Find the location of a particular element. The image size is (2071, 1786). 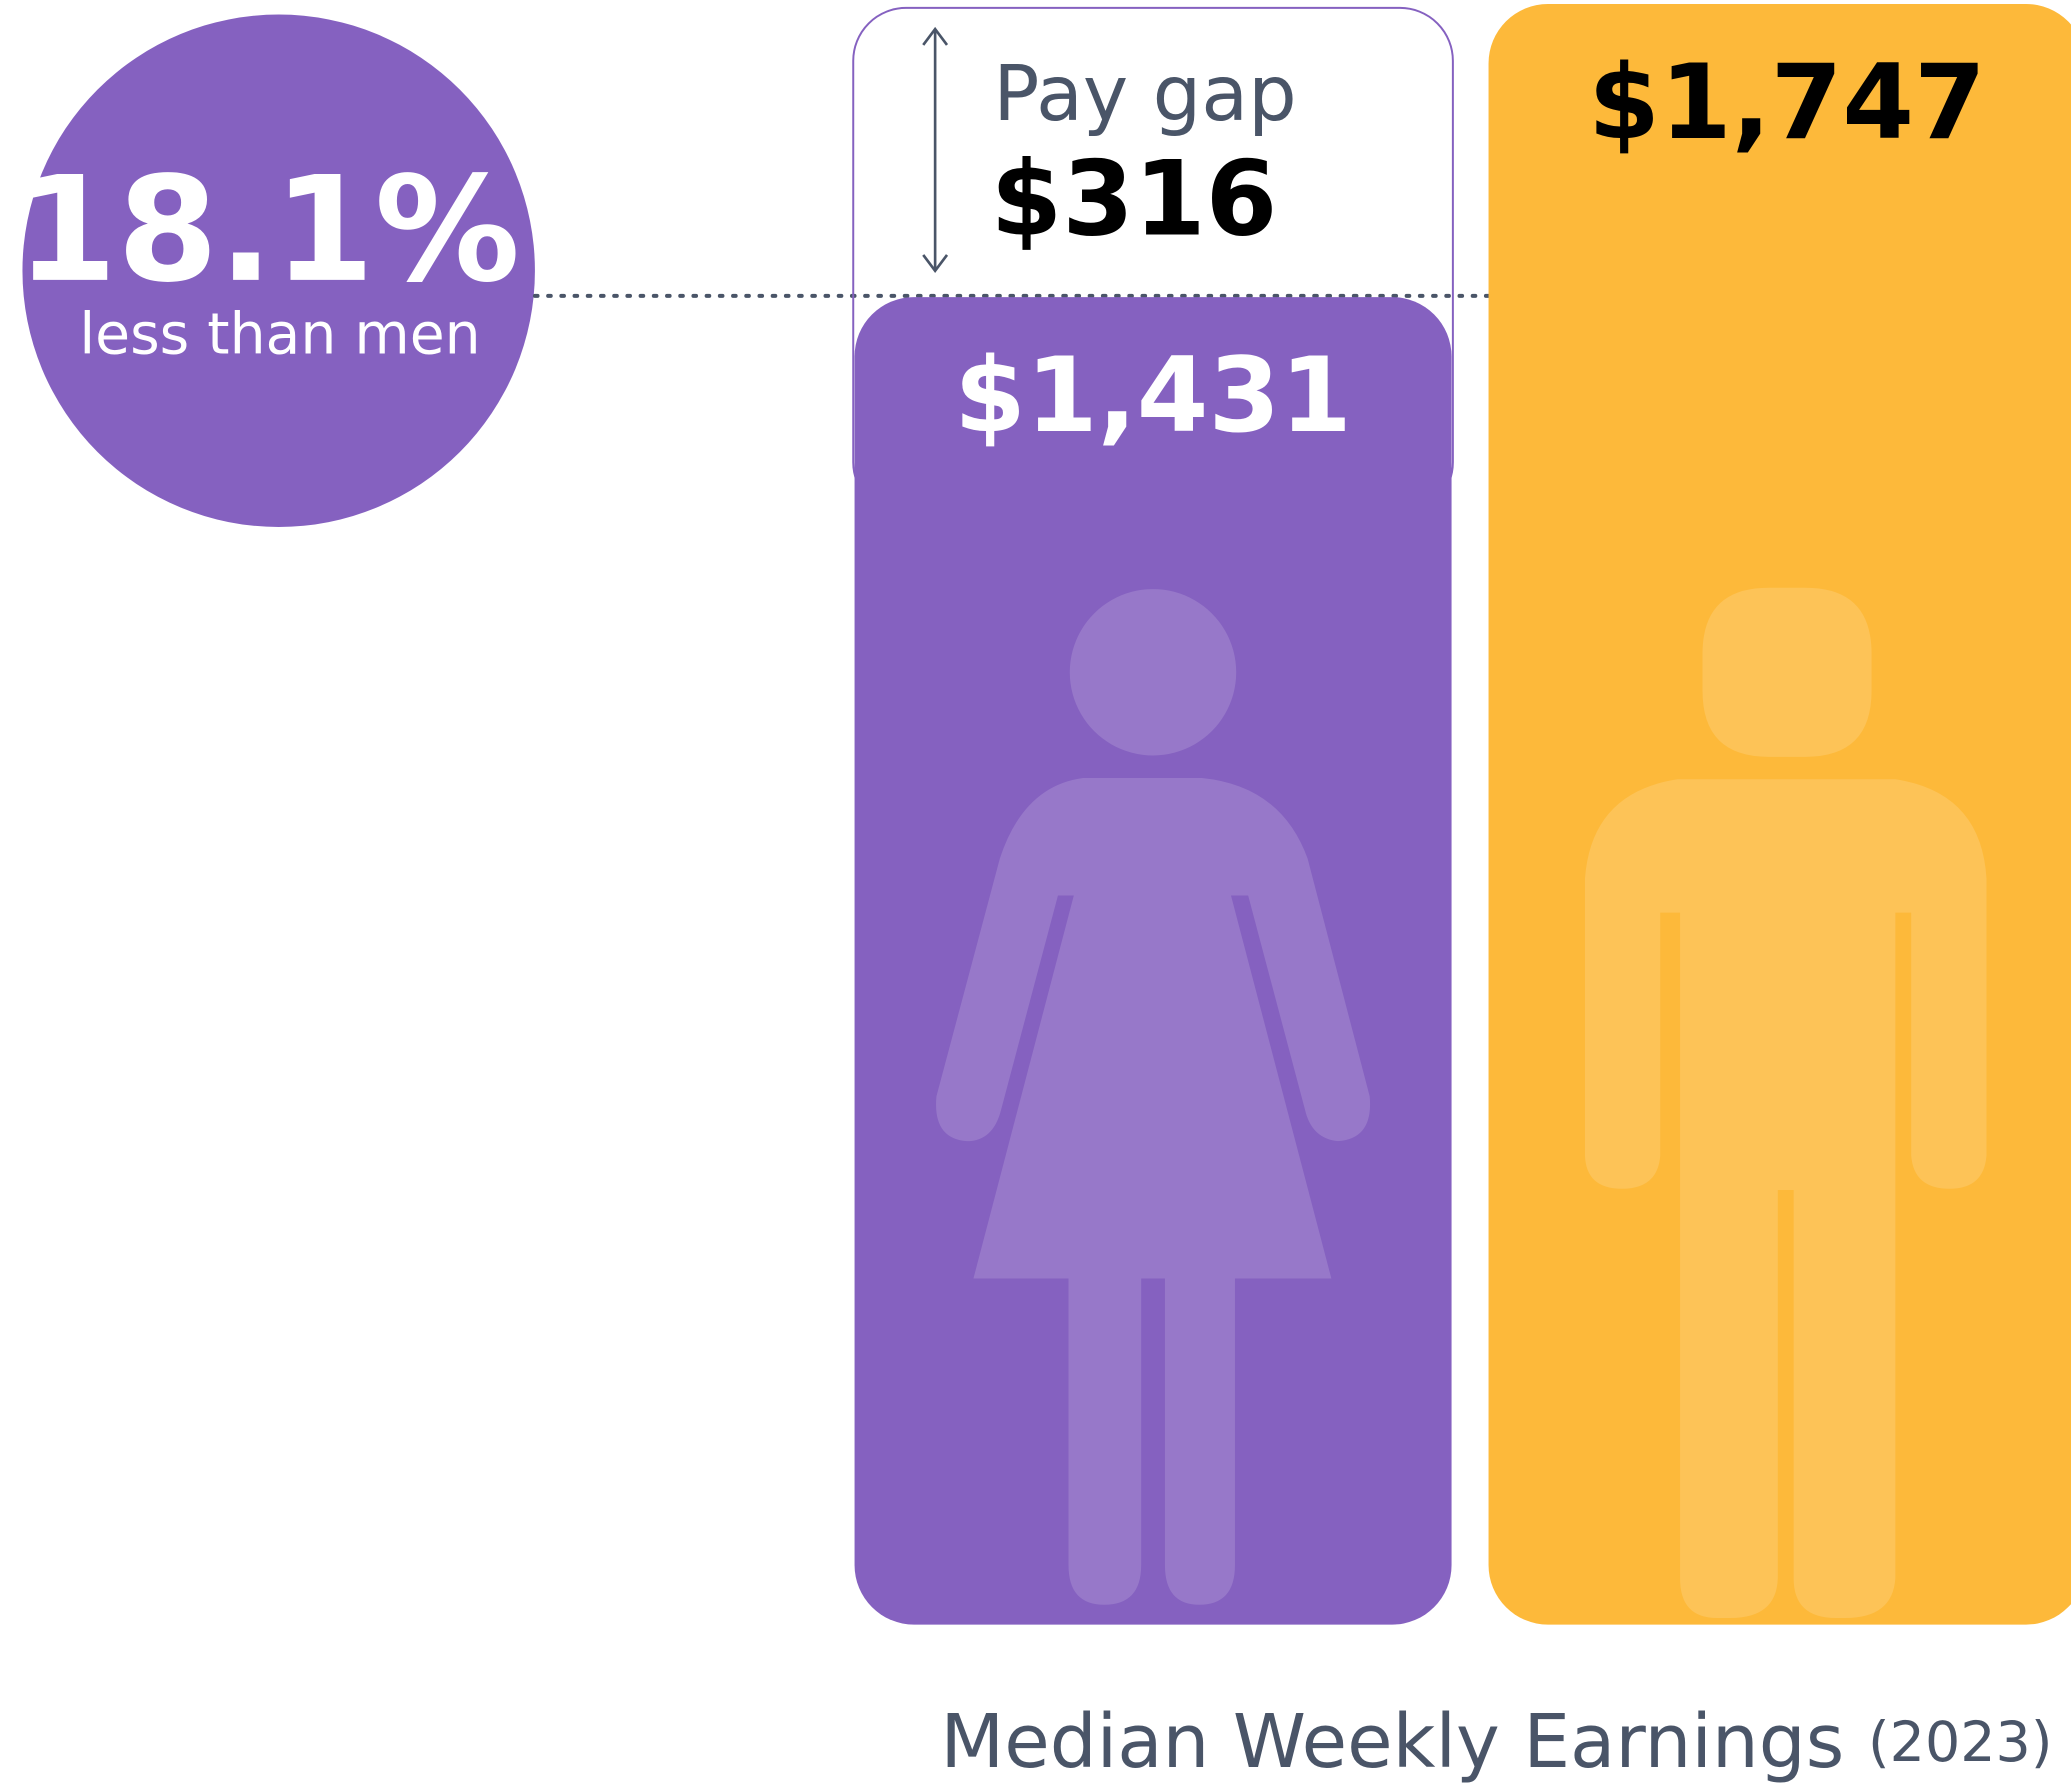

chart-title: Median Weekly Earnings (2023) is located at coordinates (1496, 1742).